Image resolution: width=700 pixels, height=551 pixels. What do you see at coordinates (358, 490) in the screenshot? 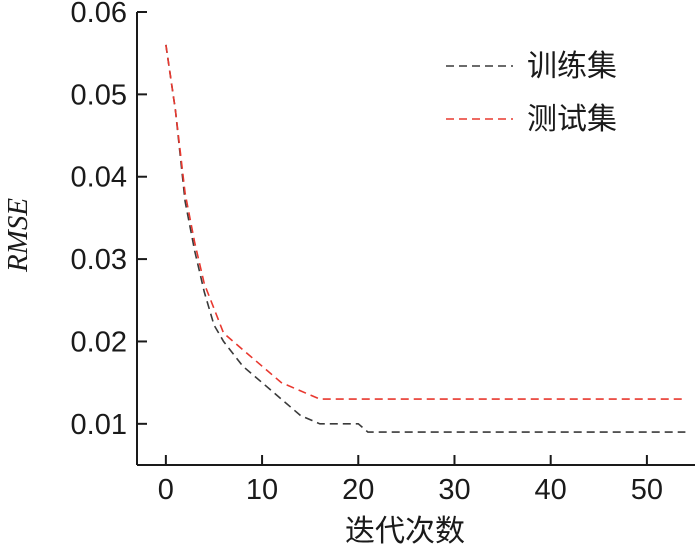
I see `x-tick-label: 20` at bounding box center [358, 490].